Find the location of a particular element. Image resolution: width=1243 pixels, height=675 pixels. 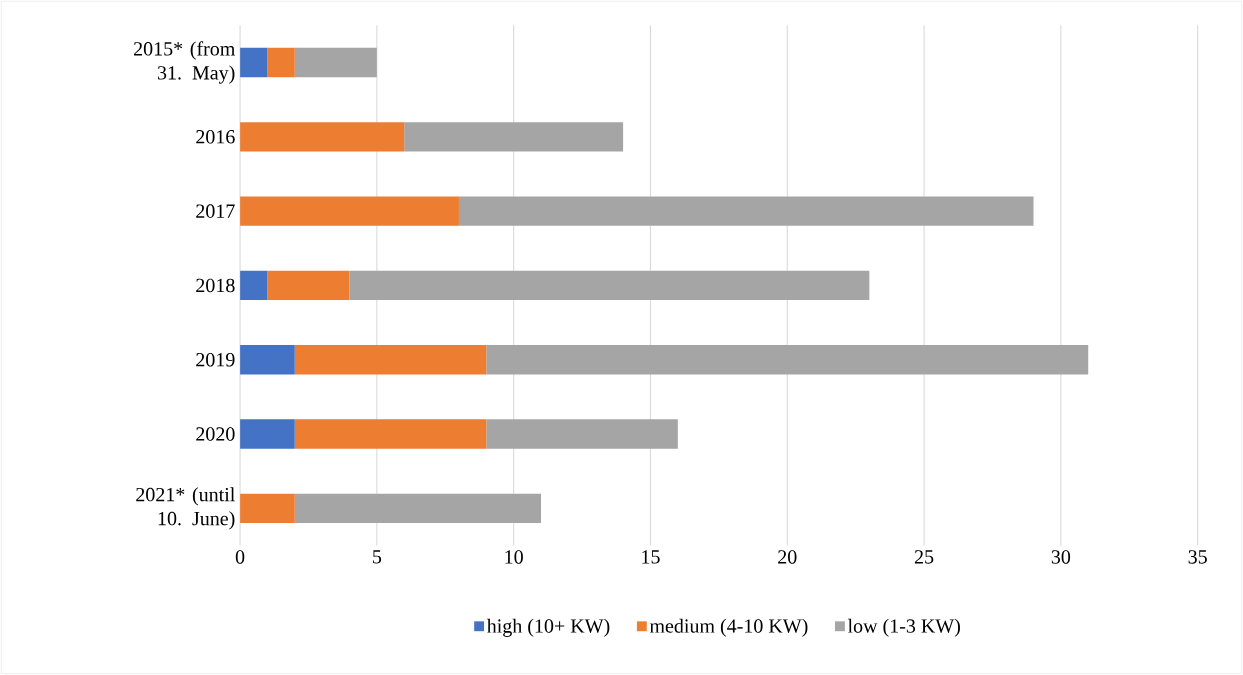

x-tick-label: 10 is located at coordinates (514, 557).